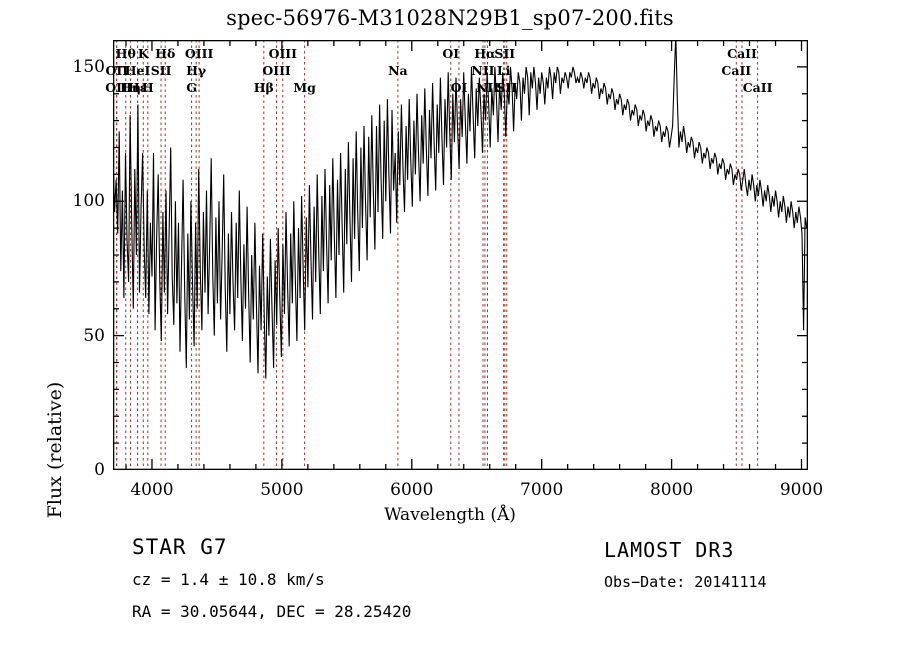  Describe the element at coordinates (671, 490) in the screenshot. I see `x-tick-label: 8000` at that location.